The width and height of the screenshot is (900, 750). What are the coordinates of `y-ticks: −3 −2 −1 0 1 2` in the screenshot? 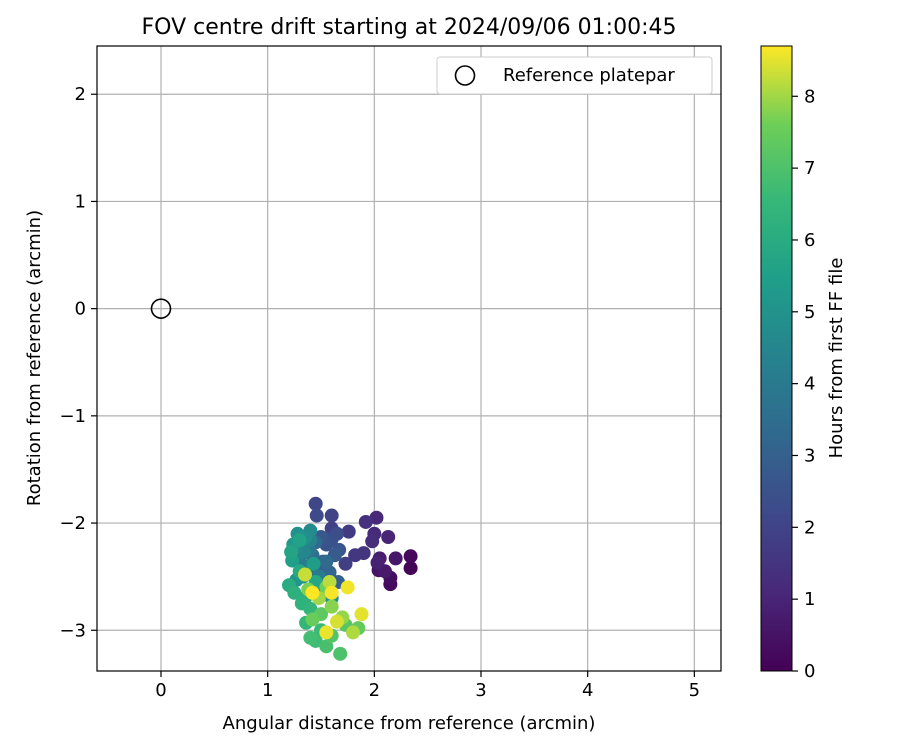 It's located at (78, 362).